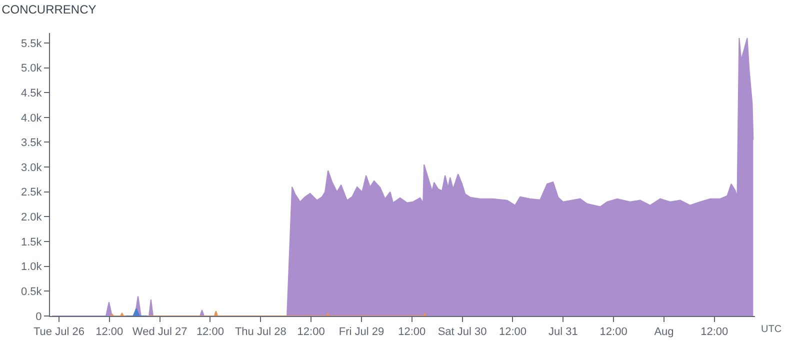 The width and height of the screenshot is (796, 350). What do you see at coordinates (31, 118) in the screenshot?
I see `y-tick-label: 4.0k` at bounding box center [31, 118].